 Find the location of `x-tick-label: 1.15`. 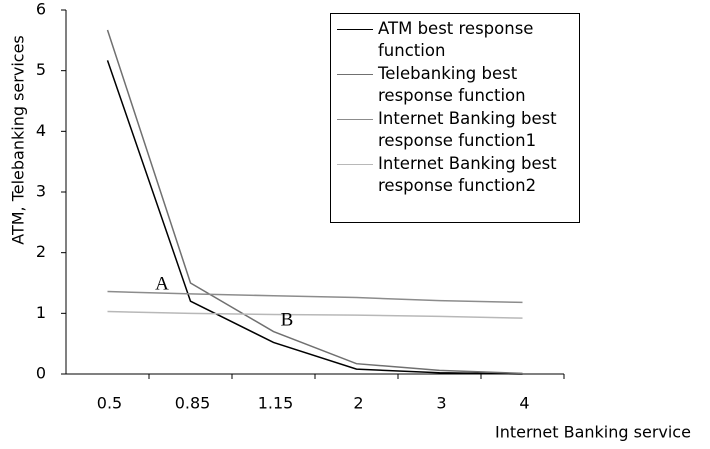

x-tick-label: 1.15 is located at coordinates (276, 403).